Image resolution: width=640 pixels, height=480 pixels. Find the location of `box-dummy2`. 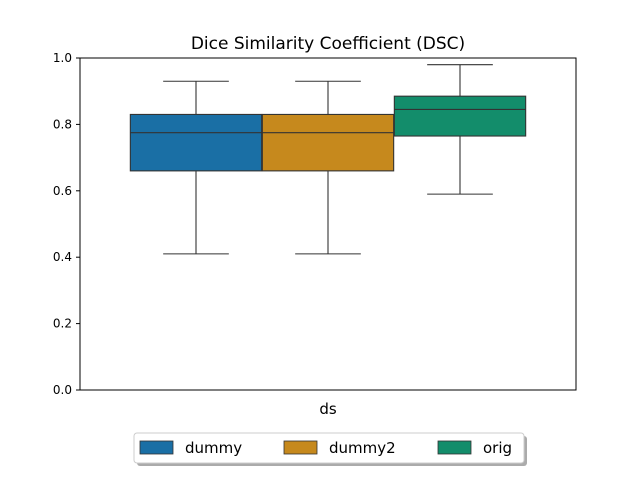

box-dummy2 is located at coordinates (328, 167).